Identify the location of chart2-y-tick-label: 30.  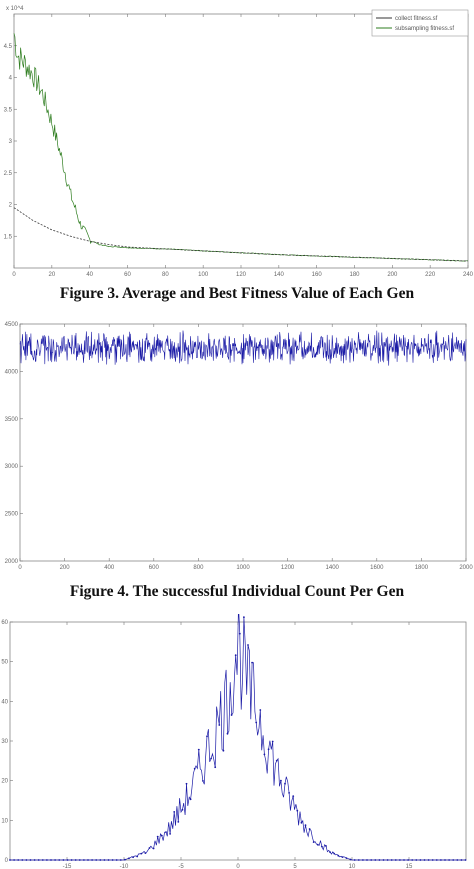
(4, 742).